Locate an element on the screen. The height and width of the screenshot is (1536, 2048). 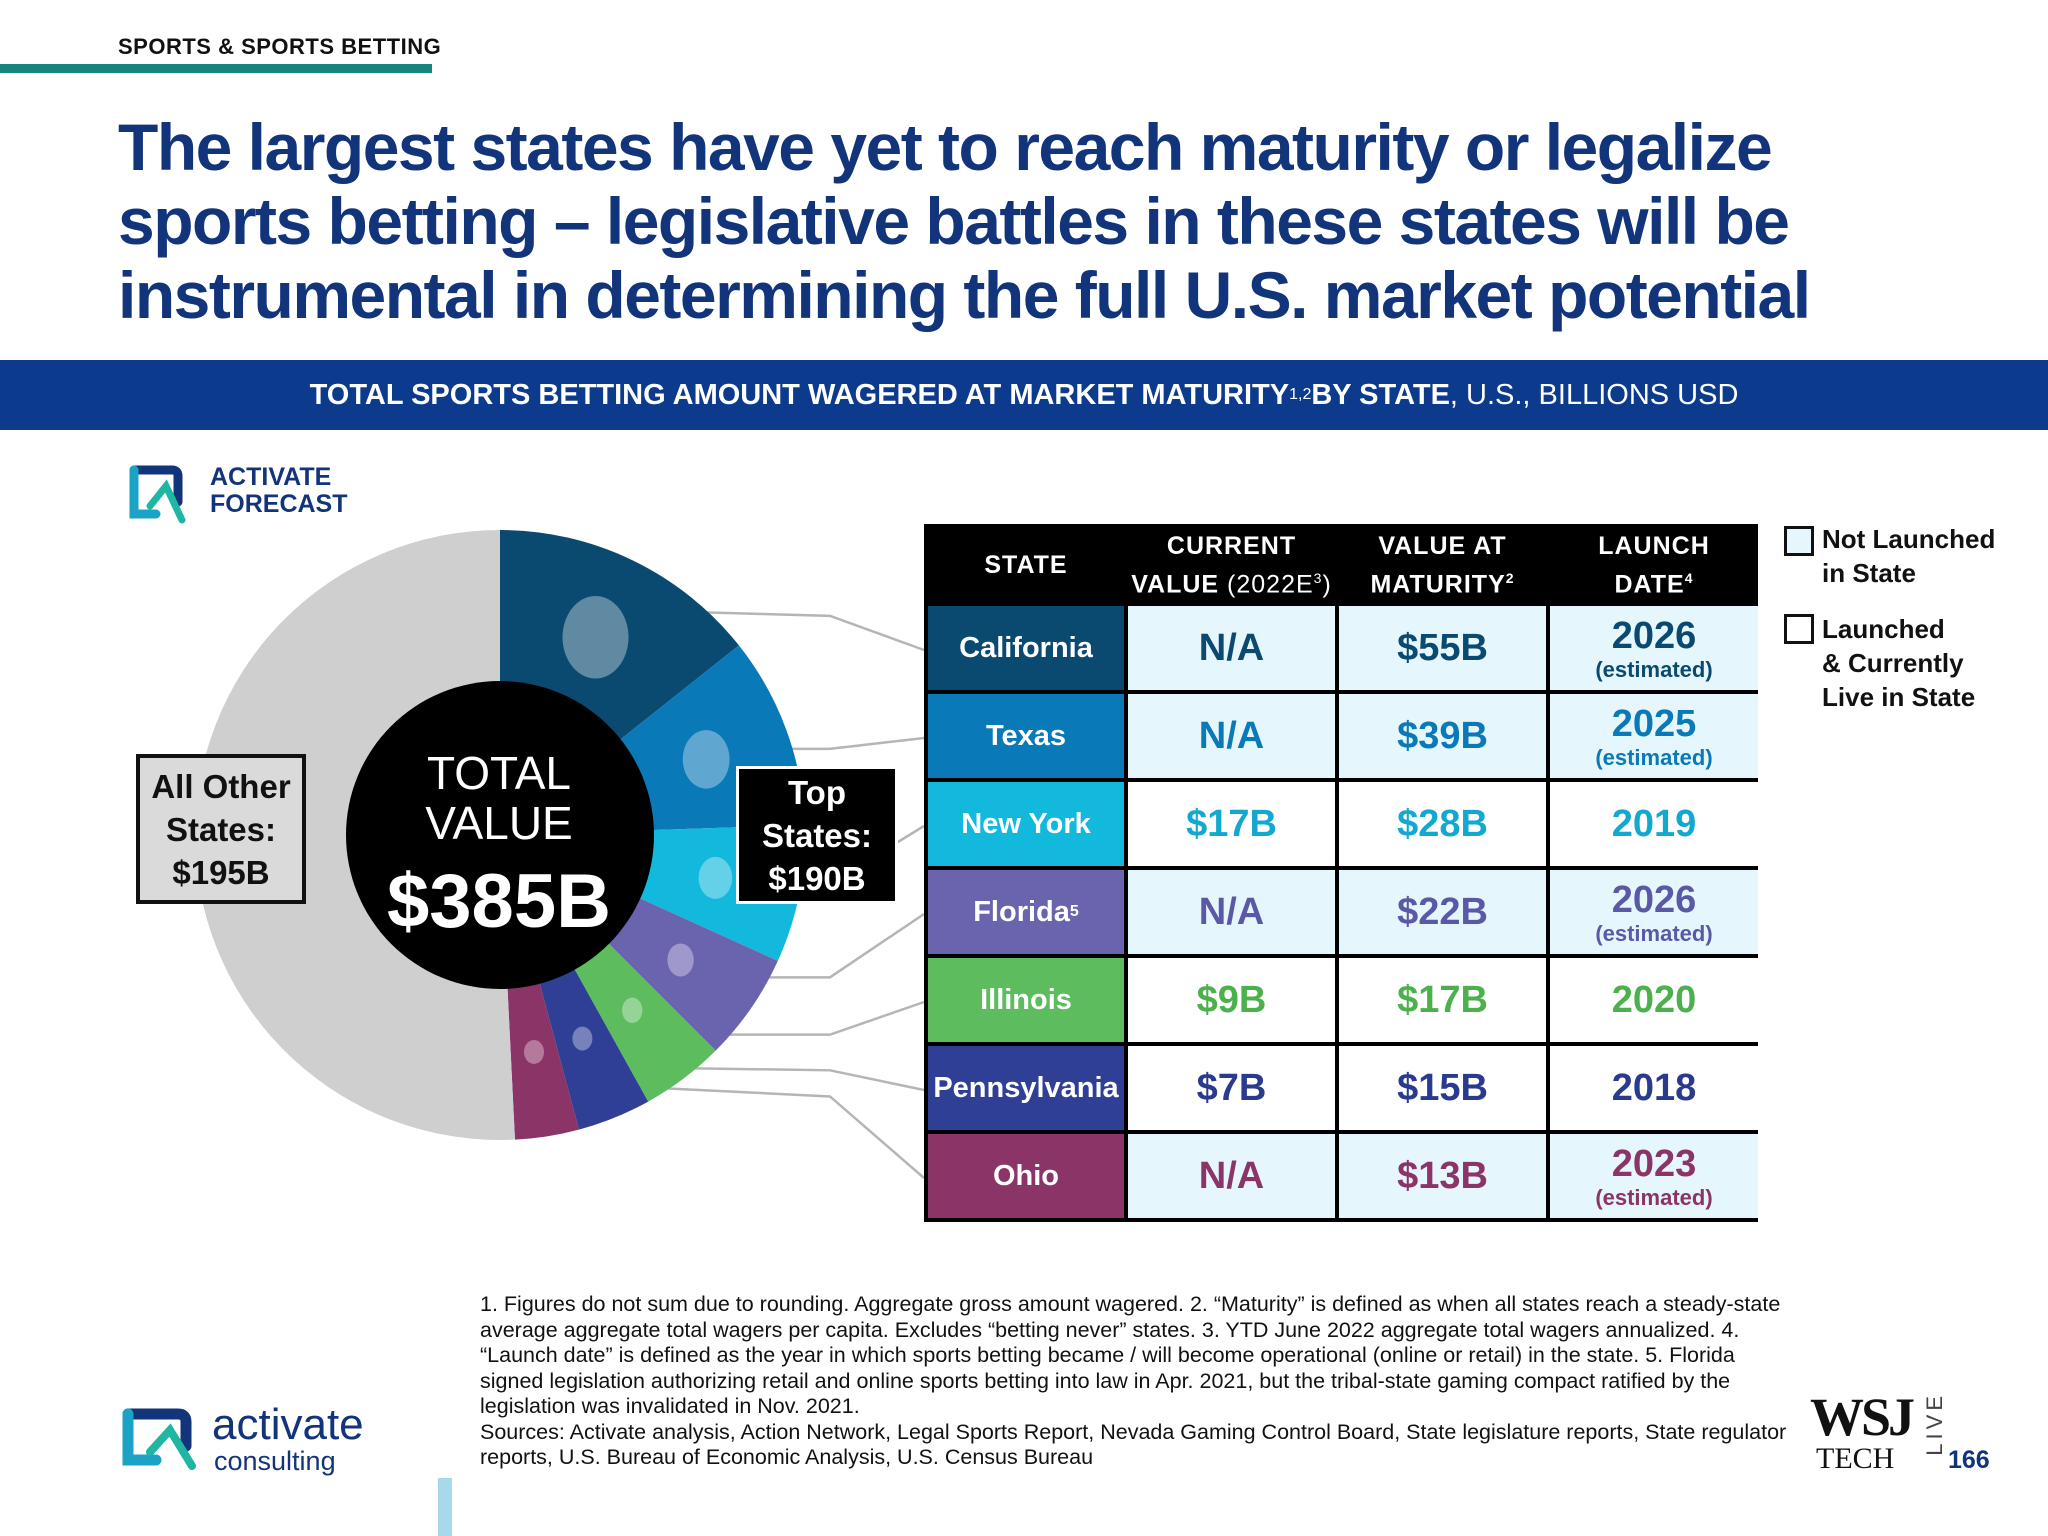
activate-consulting-logo-icon is located at coordinates (159, 1439).